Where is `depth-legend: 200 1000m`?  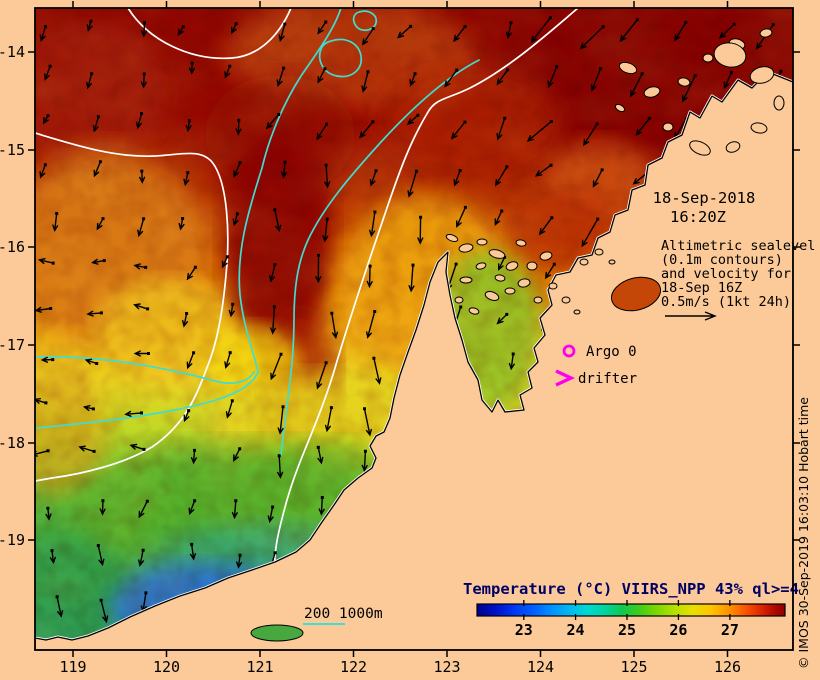 depth-legend: 200 1000m is located at coordinates (343, 615).